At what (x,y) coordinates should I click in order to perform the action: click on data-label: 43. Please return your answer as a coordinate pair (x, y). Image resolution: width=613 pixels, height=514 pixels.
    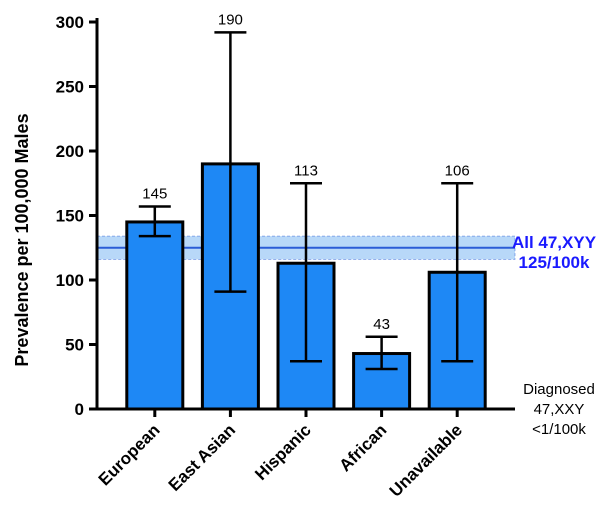
    Looking at the image, I should click on (381, 324).